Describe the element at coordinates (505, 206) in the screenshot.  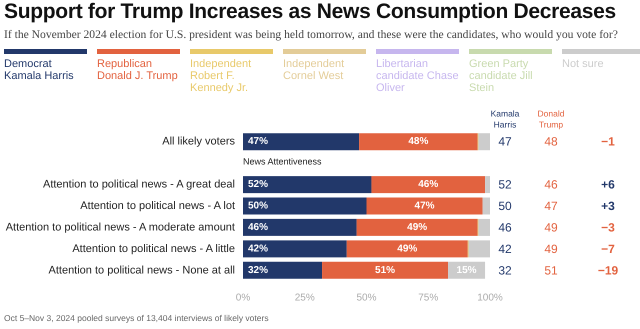
I see `text: 50` at that location.